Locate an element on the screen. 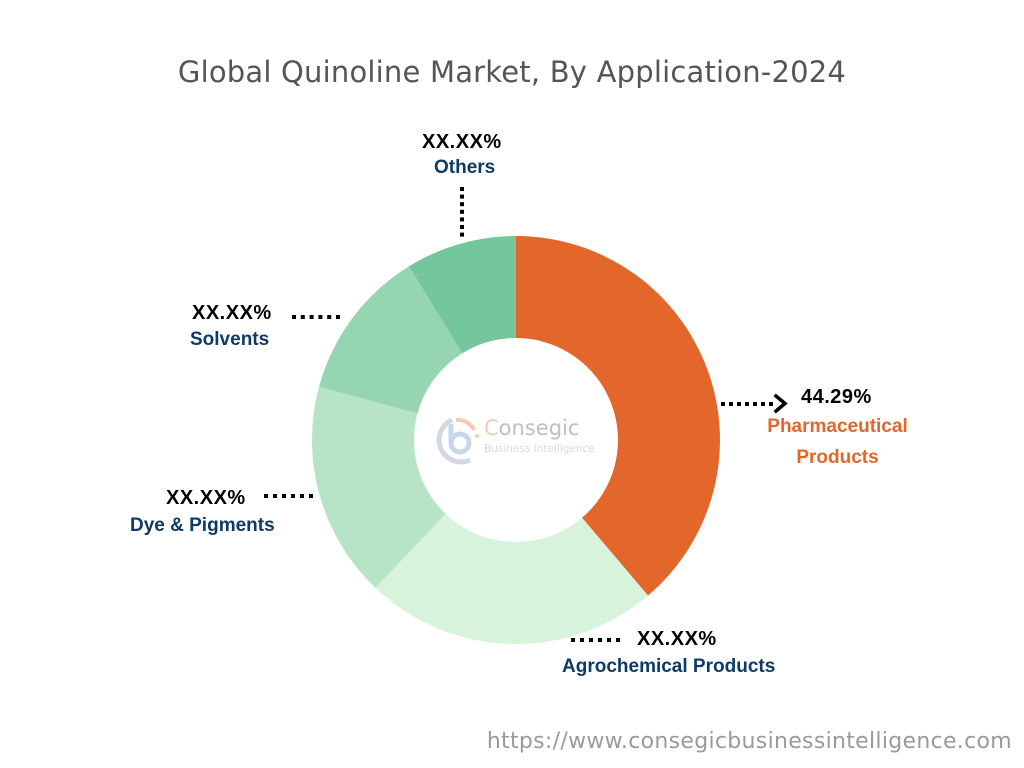  slice-dye-pigments is located at coordinates (379, 487).